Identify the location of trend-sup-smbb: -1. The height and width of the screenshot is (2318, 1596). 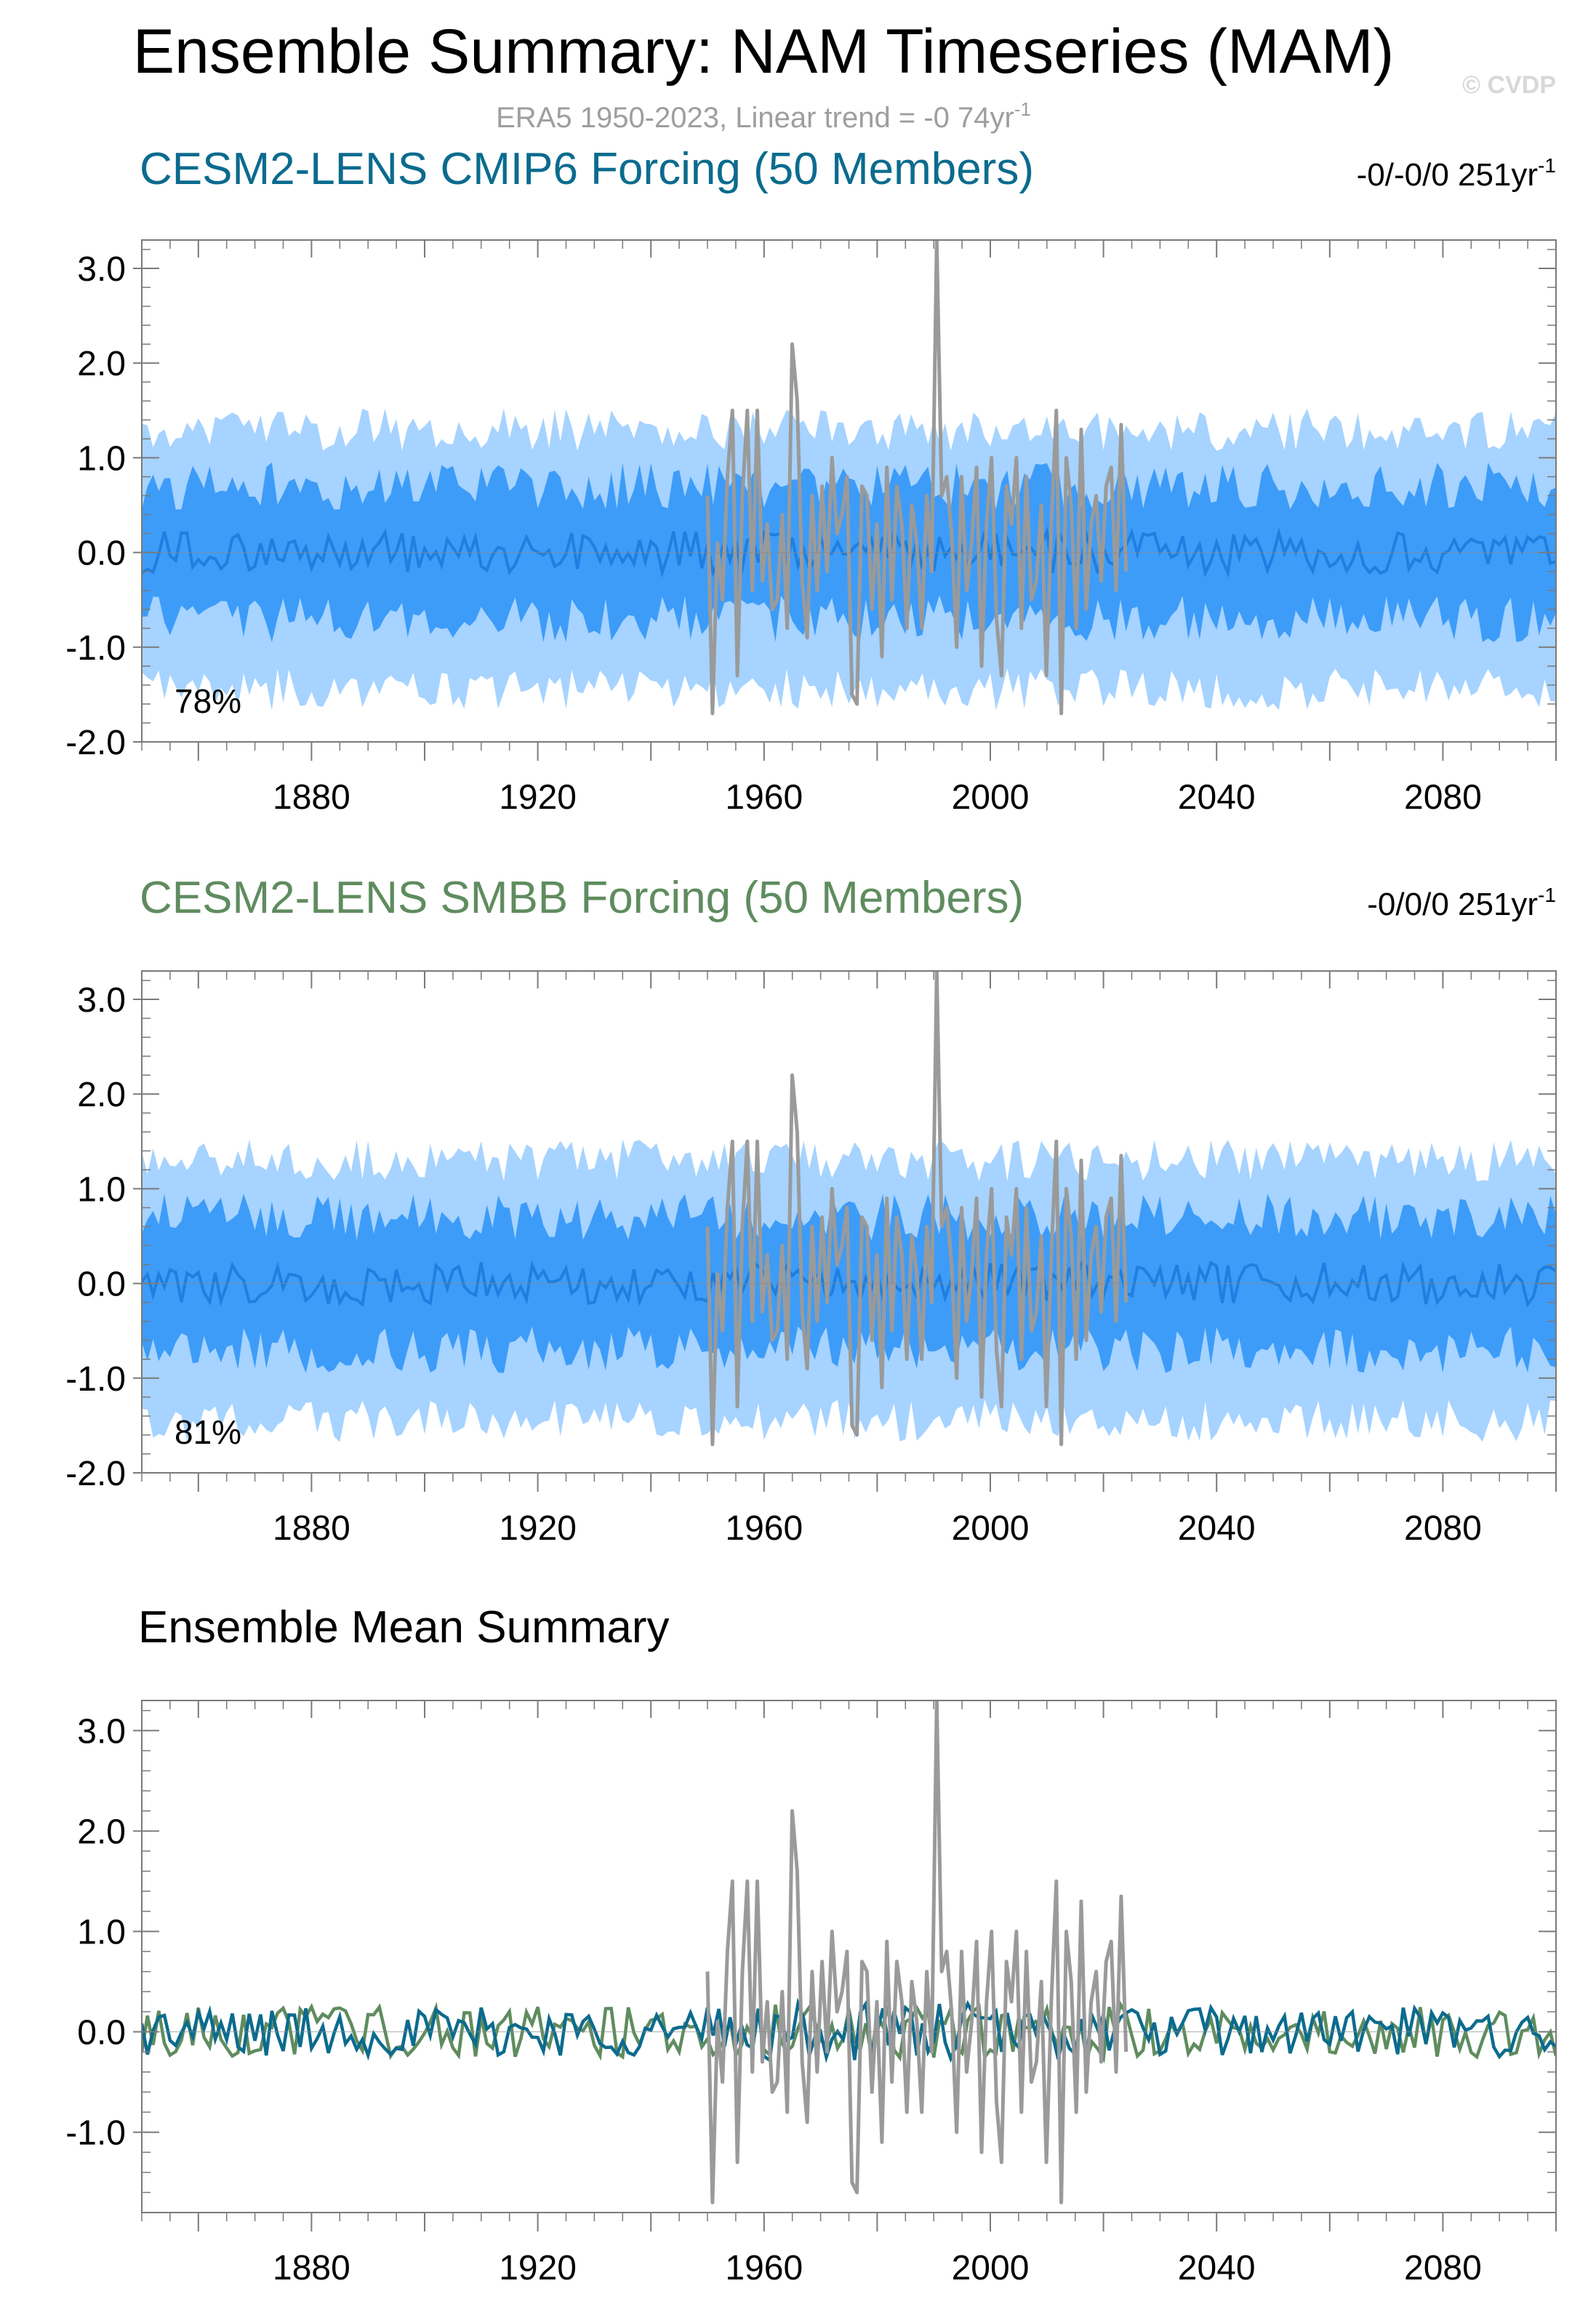
(1547, 895).